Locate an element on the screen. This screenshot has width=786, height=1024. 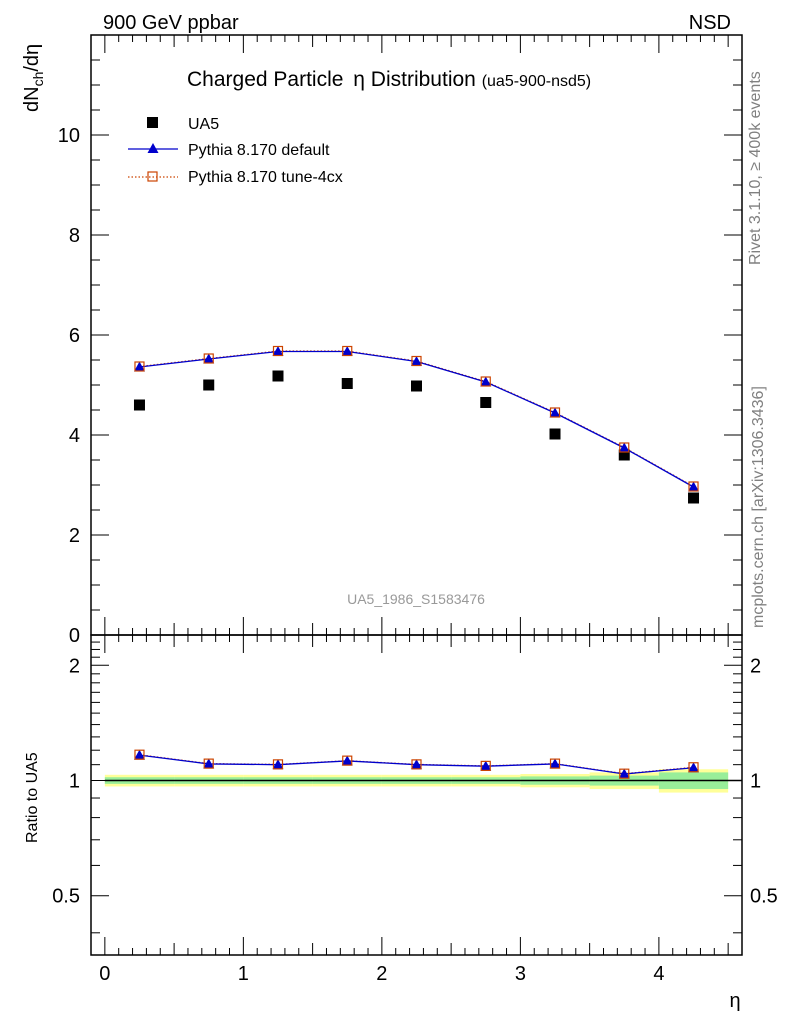
ratio-ytick-label-right: 1 is located at coordinates (755, 782).